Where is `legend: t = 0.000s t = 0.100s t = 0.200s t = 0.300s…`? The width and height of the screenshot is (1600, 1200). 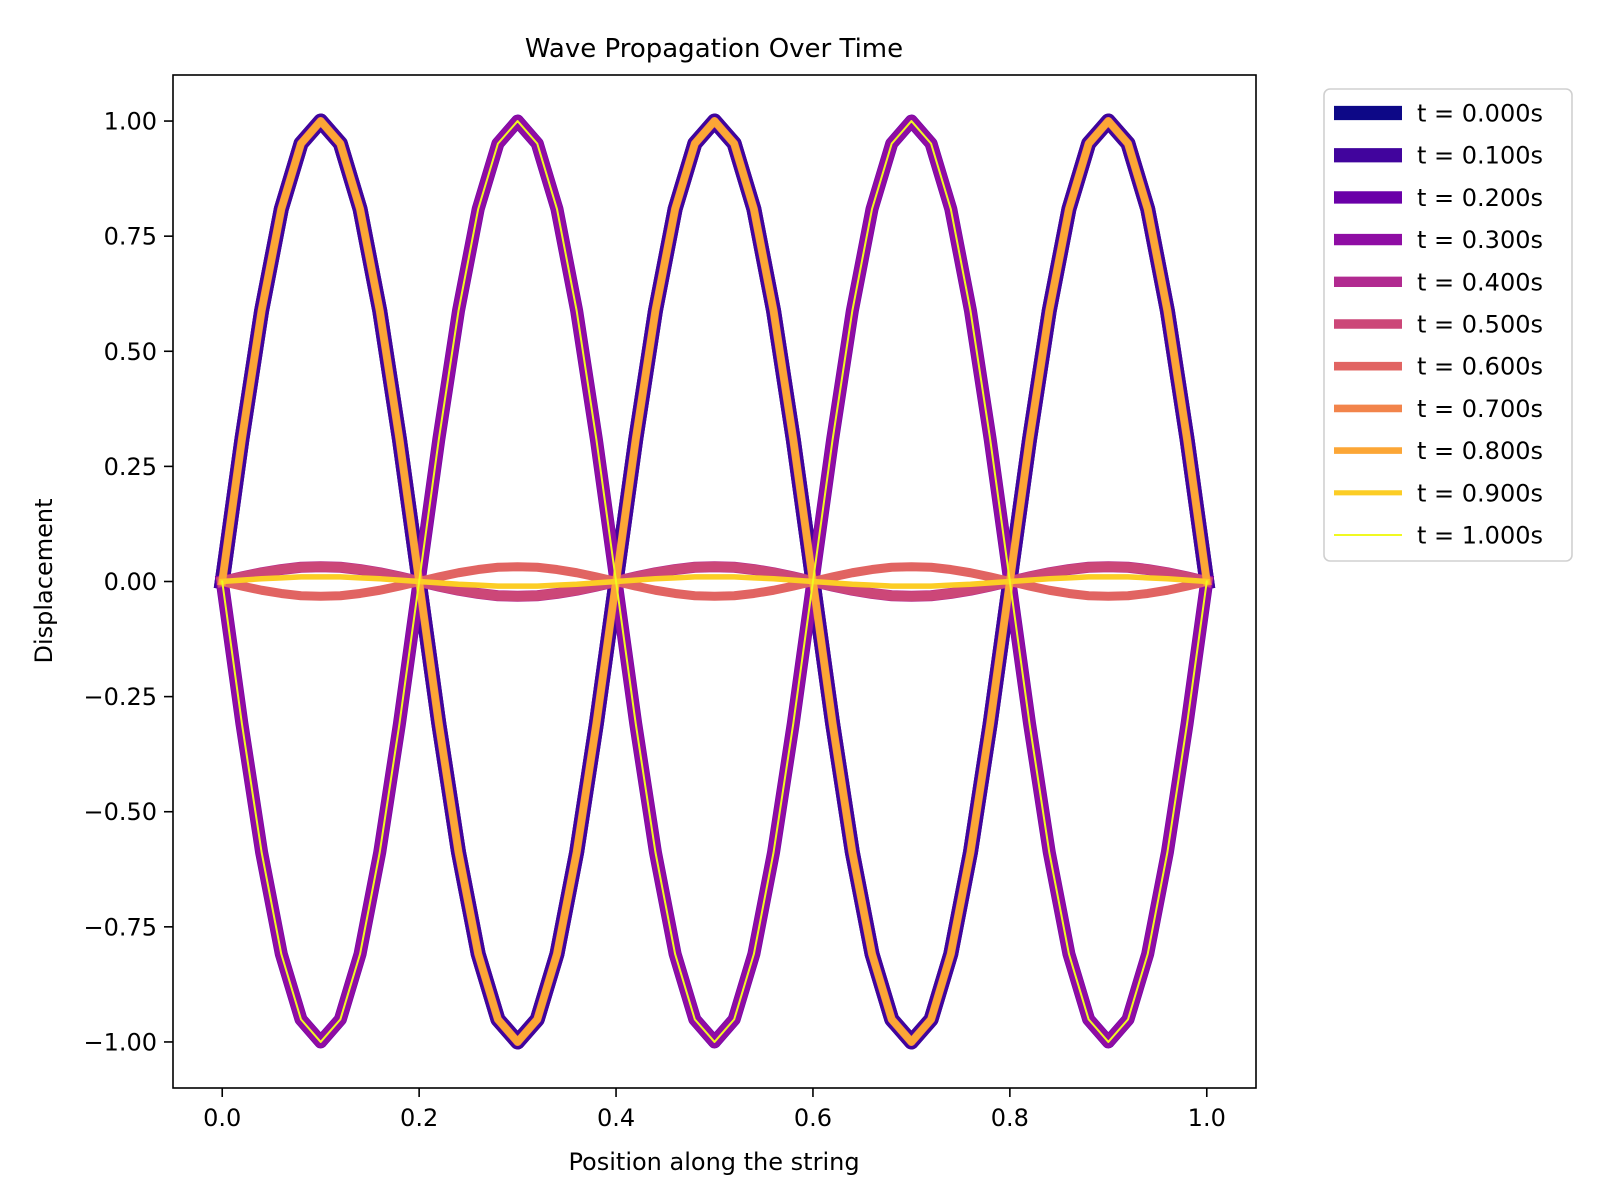
legend: t = 0.000s t = 0.100s t = 0.200s t = 0.300s… is located at coordinates (1448, 325).